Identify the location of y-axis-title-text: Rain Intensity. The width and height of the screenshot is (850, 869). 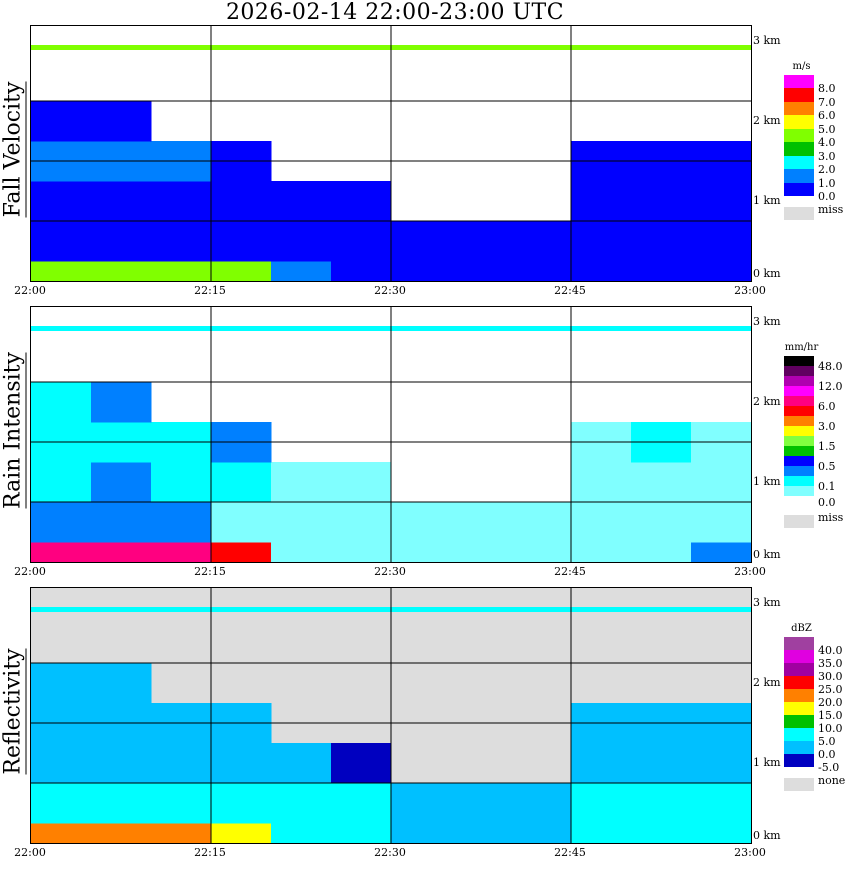
(13, 430).